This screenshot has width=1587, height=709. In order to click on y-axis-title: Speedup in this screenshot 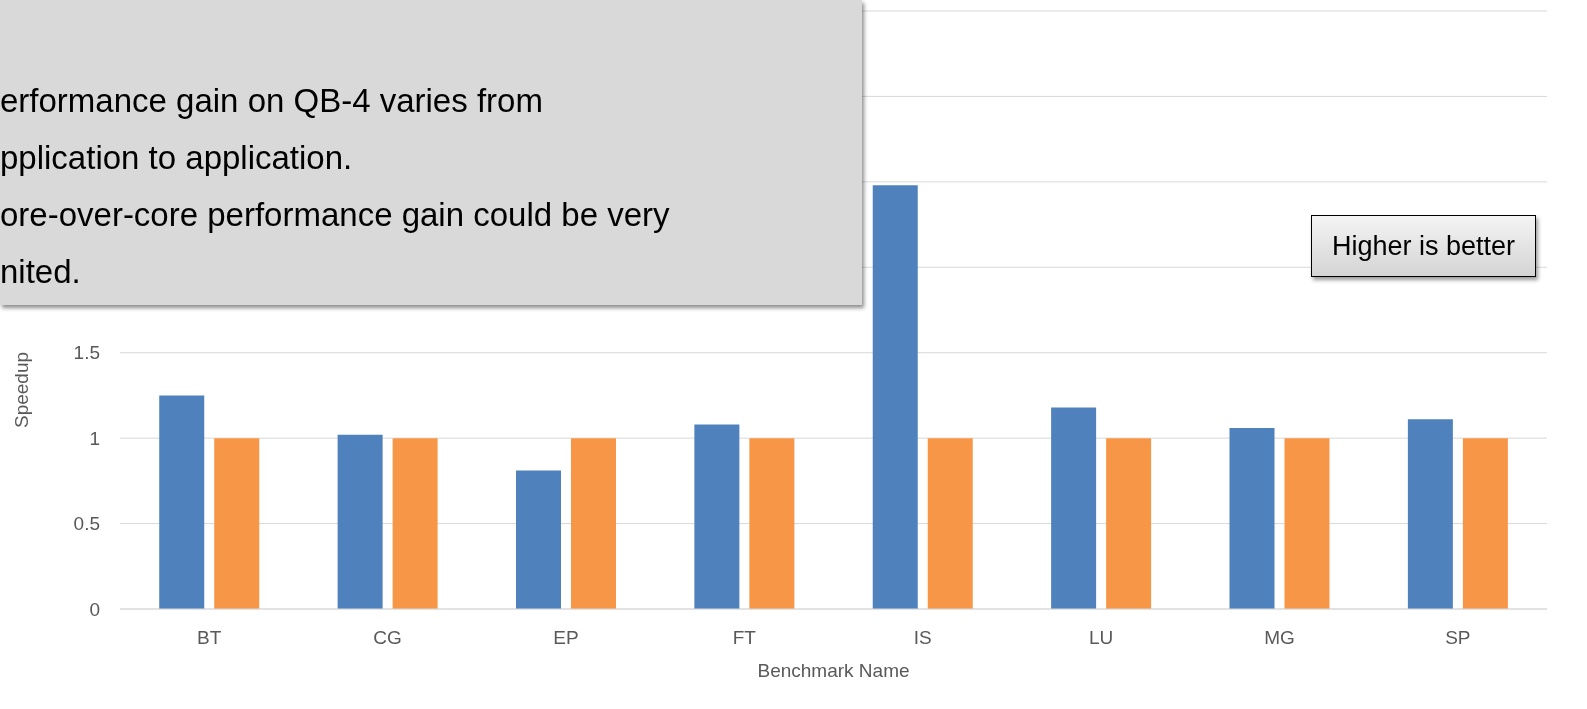, I will do `click(22, 390)`.